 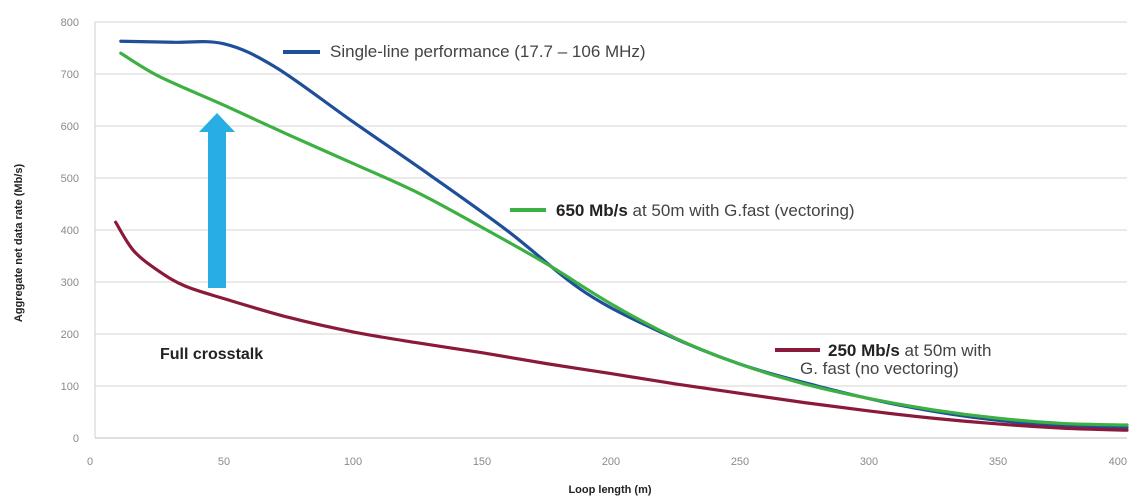 I want to click on y-tick-label: 700, so click(x=70, y=75).